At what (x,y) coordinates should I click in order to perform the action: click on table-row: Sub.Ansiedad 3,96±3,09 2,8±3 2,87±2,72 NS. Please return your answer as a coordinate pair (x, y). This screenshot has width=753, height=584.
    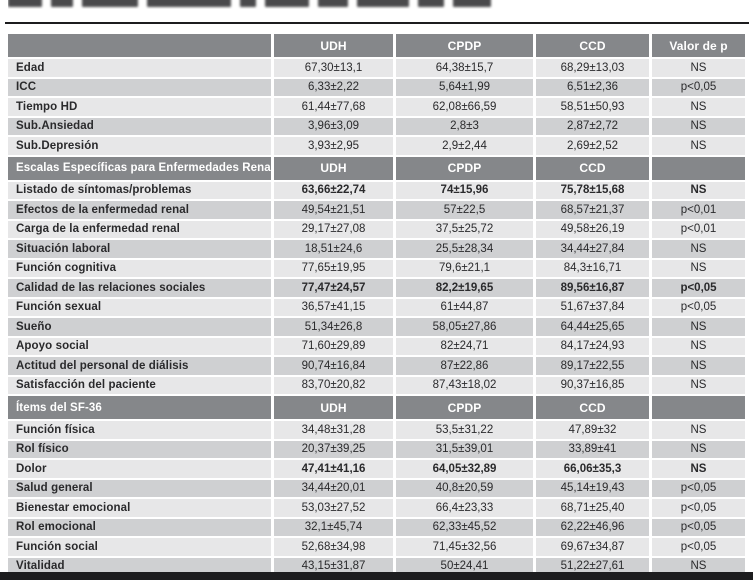
    Looking at the image, I should click on (376, 126).